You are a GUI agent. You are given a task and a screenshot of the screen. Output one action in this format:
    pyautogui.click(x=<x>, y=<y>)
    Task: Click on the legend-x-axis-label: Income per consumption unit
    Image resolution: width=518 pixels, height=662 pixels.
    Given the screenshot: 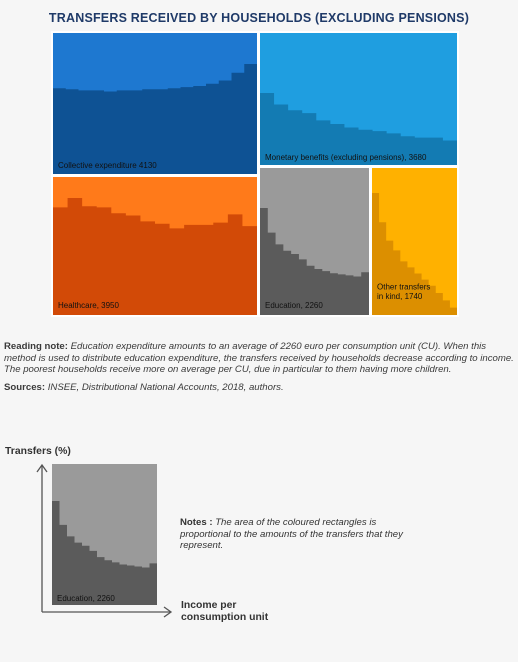 What is the action you would take?
    pyautogui.click(x=225, y=611)
    